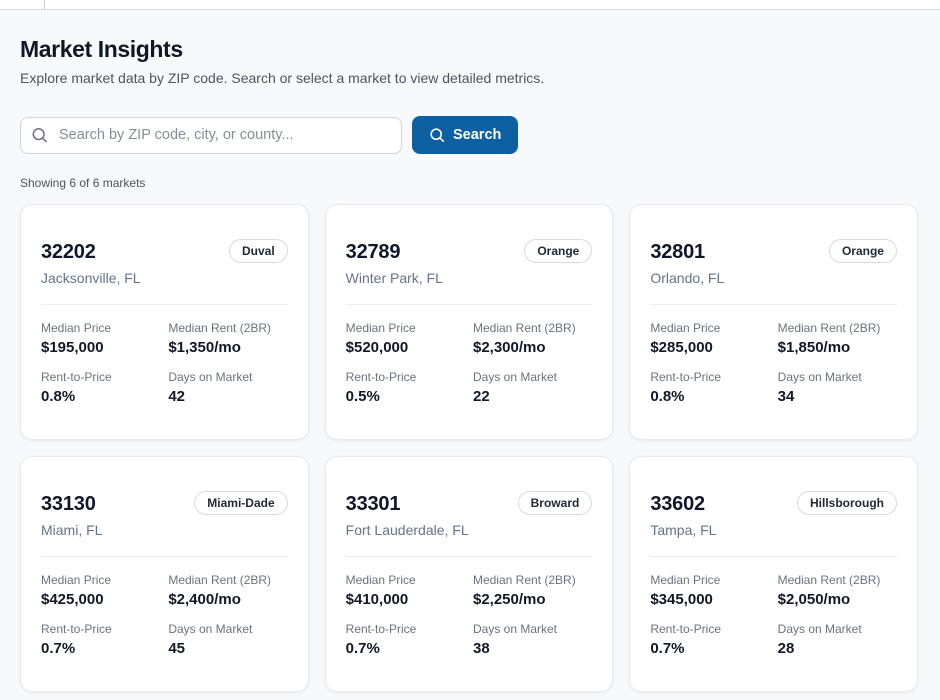 The height and width of the screenshot is (700, 940). I want to click on city-label: Tampa, FL, so click(683, 530).